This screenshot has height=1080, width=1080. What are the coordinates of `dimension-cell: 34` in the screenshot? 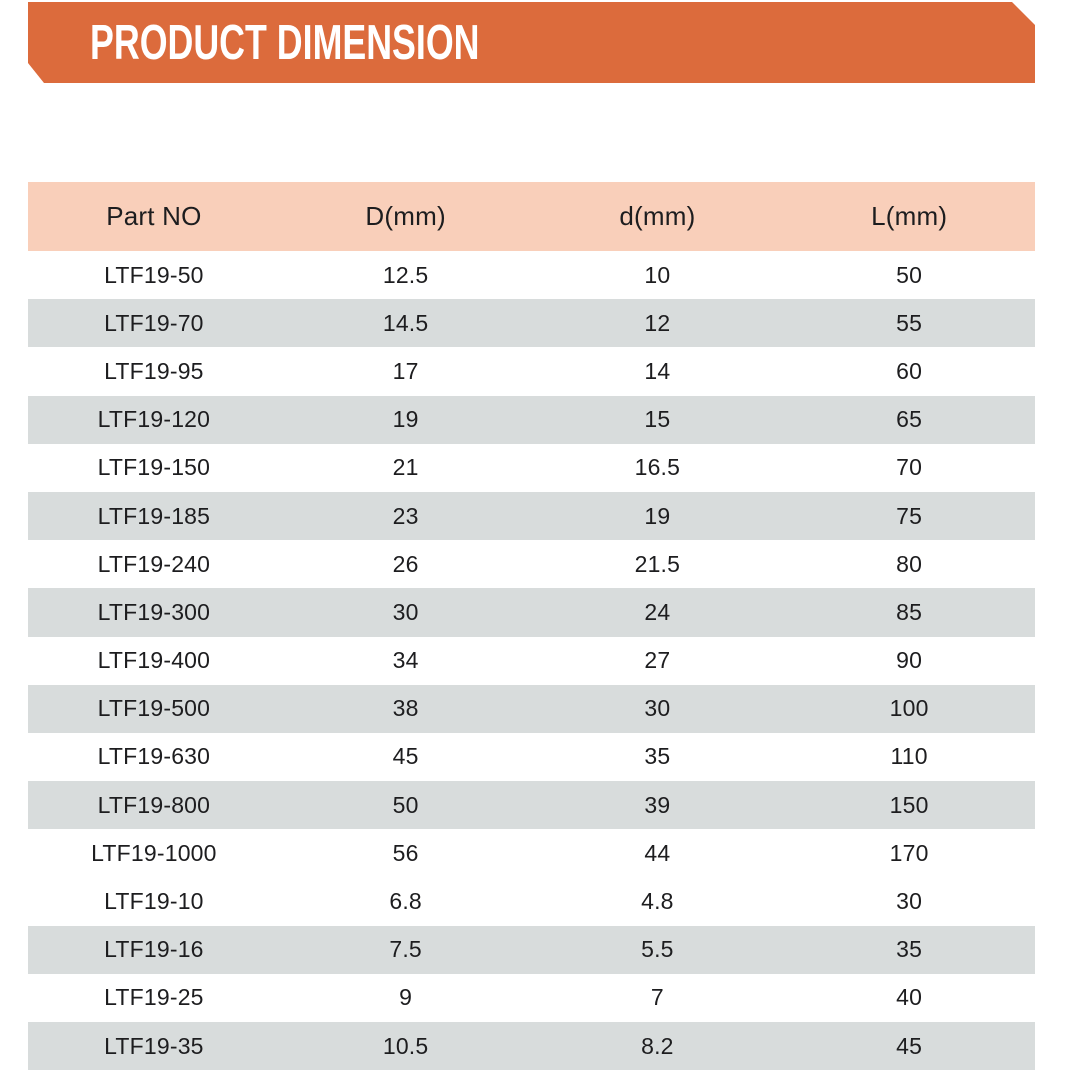 It's located at (405, 660).